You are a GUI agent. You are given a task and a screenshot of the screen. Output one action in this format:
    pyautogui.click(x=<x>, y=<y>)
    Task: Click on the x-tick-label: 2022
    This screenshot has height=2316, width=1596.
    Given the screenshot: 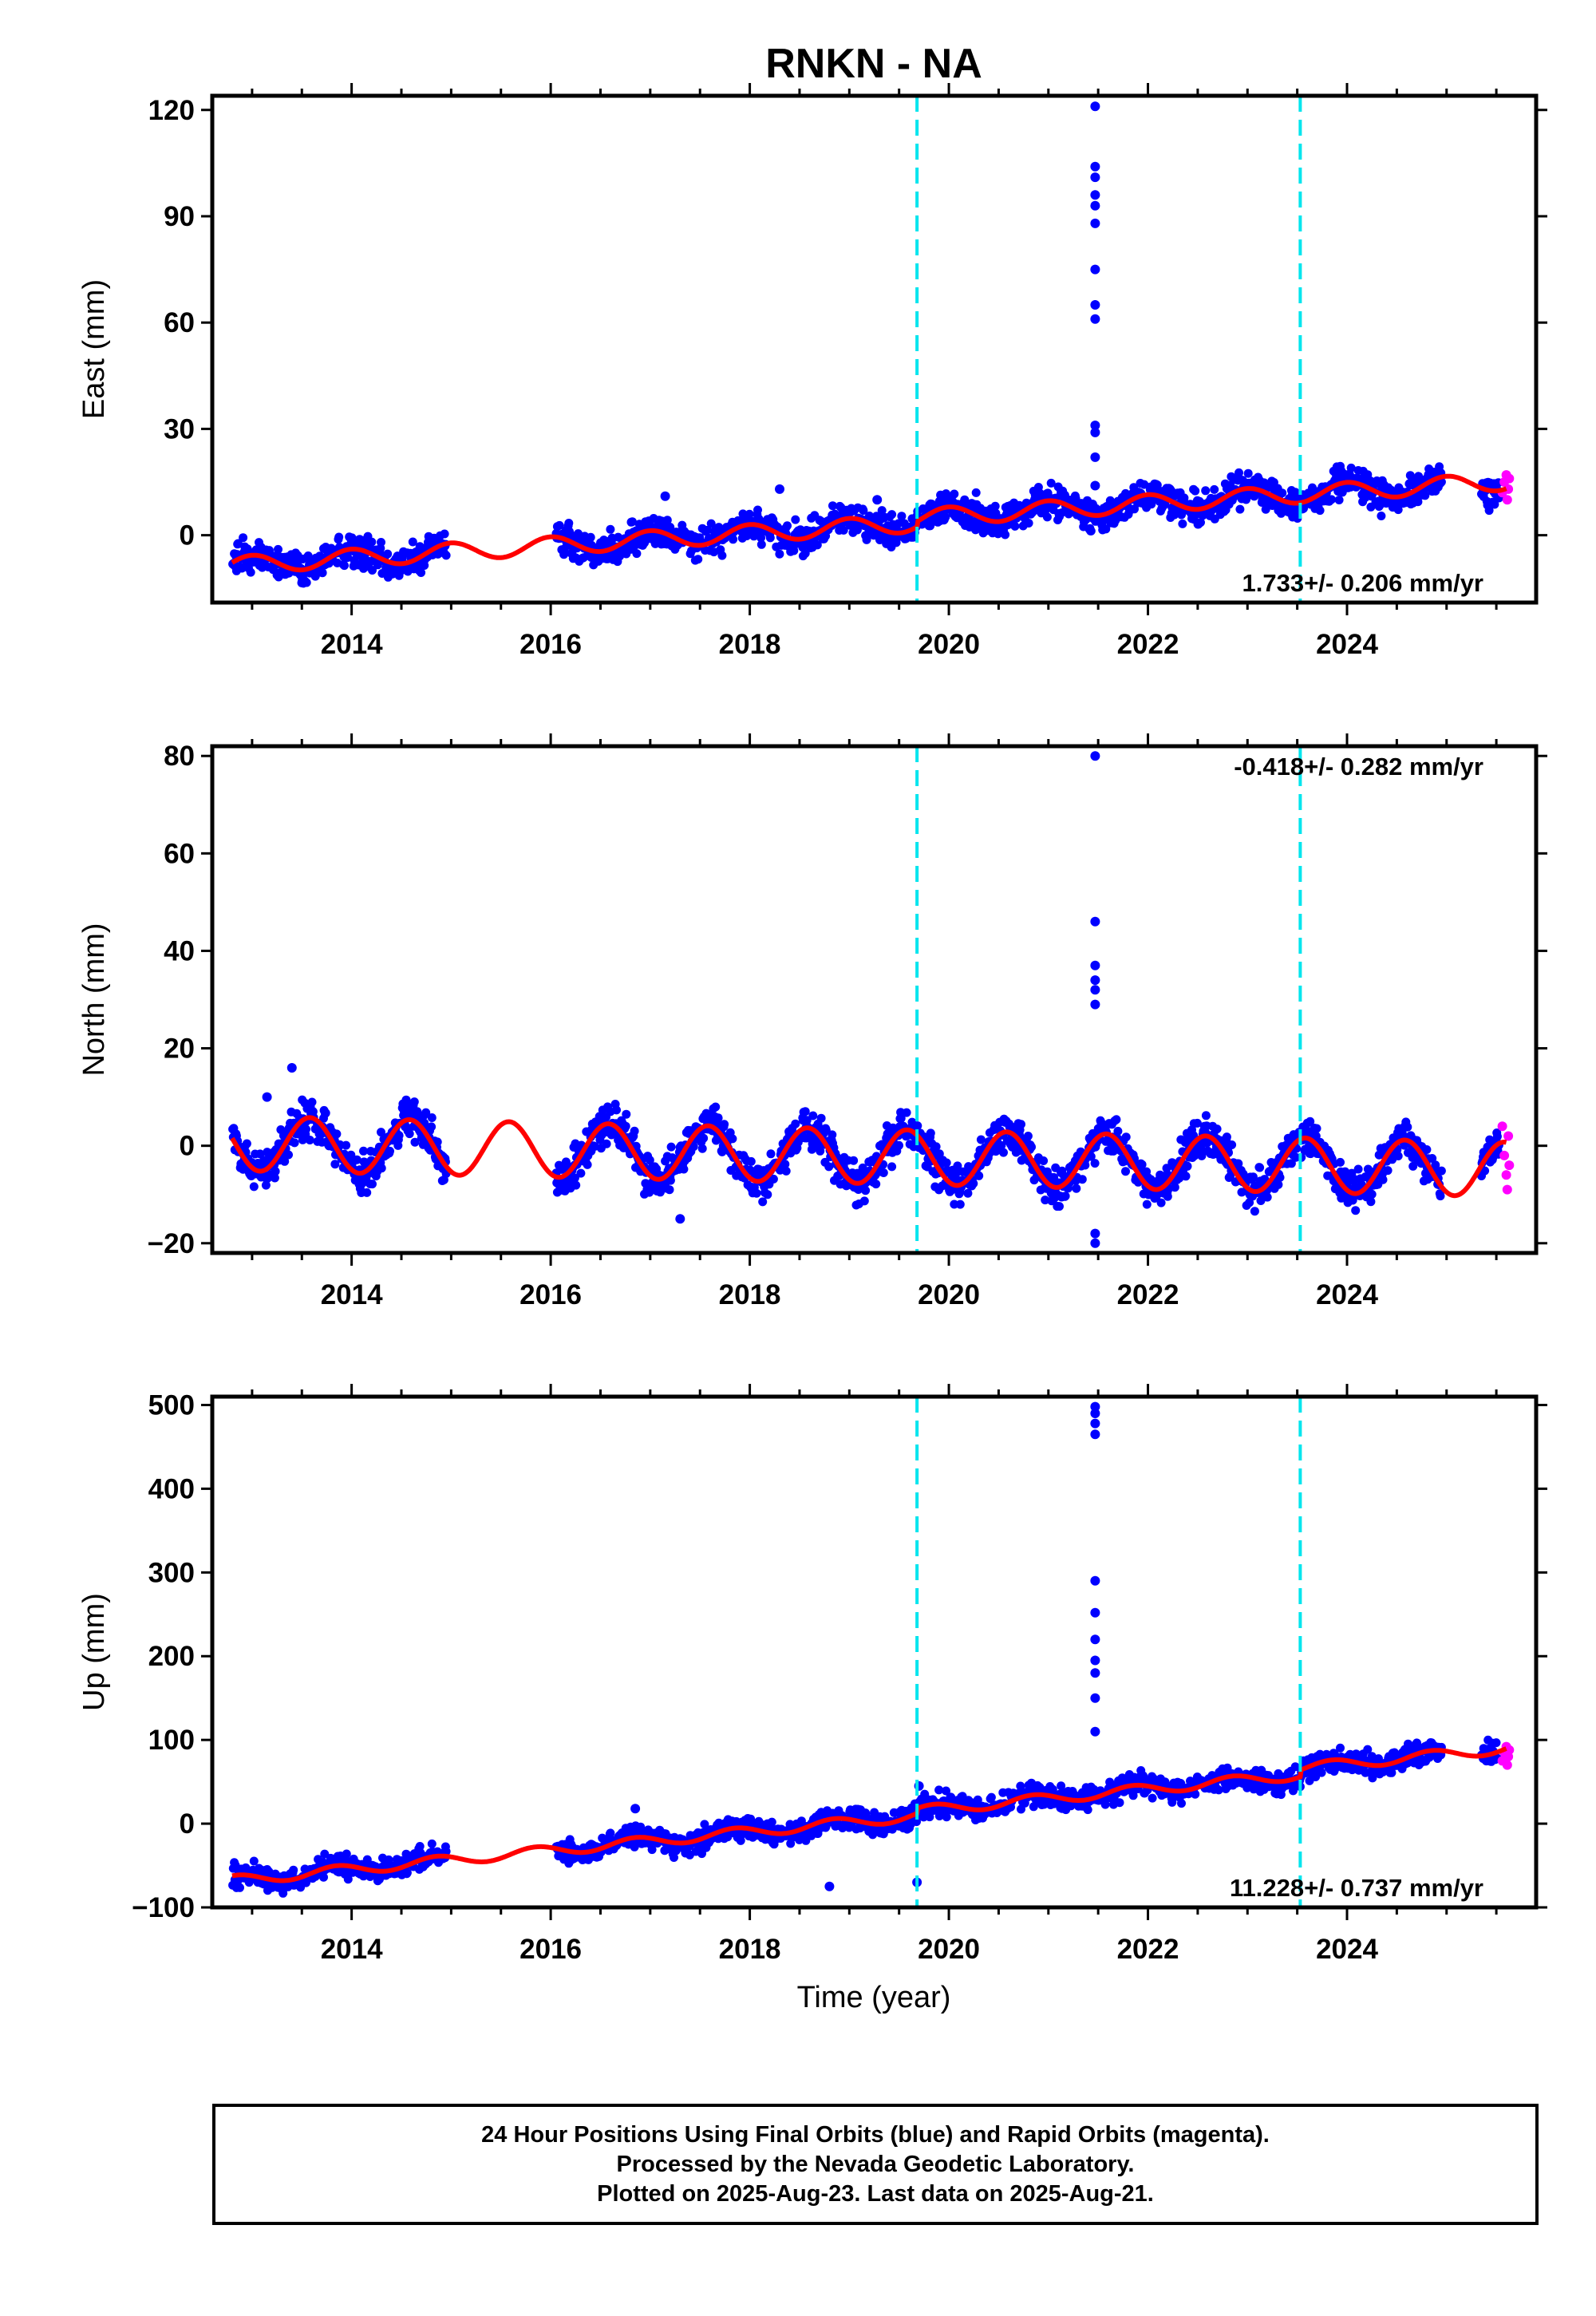 What is the action you would take?
    pyautogui.click(x=1148, y=1294)
    